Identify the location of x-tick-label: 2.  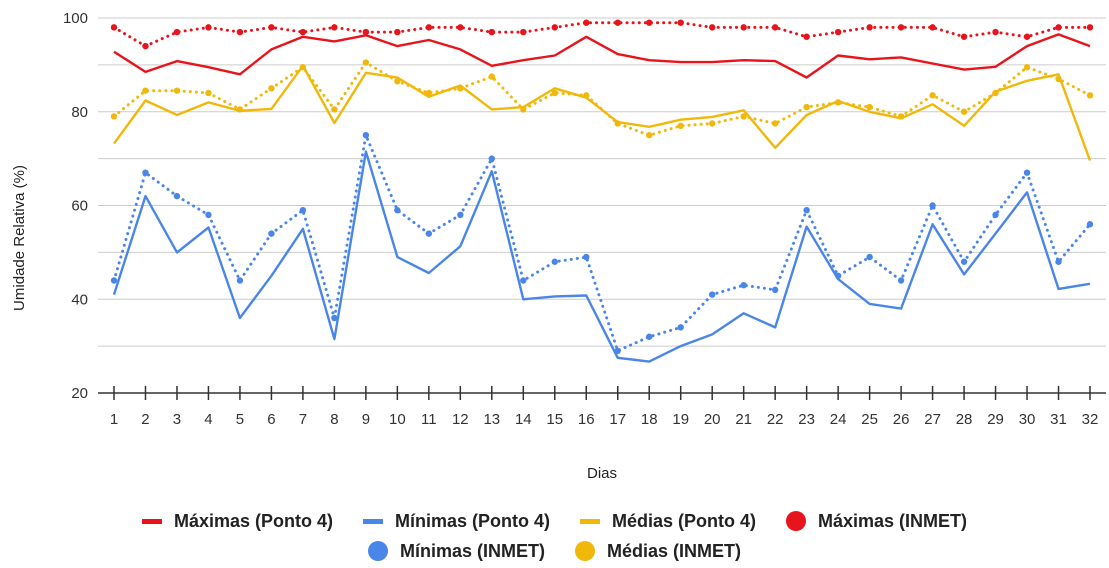
(145, 419).